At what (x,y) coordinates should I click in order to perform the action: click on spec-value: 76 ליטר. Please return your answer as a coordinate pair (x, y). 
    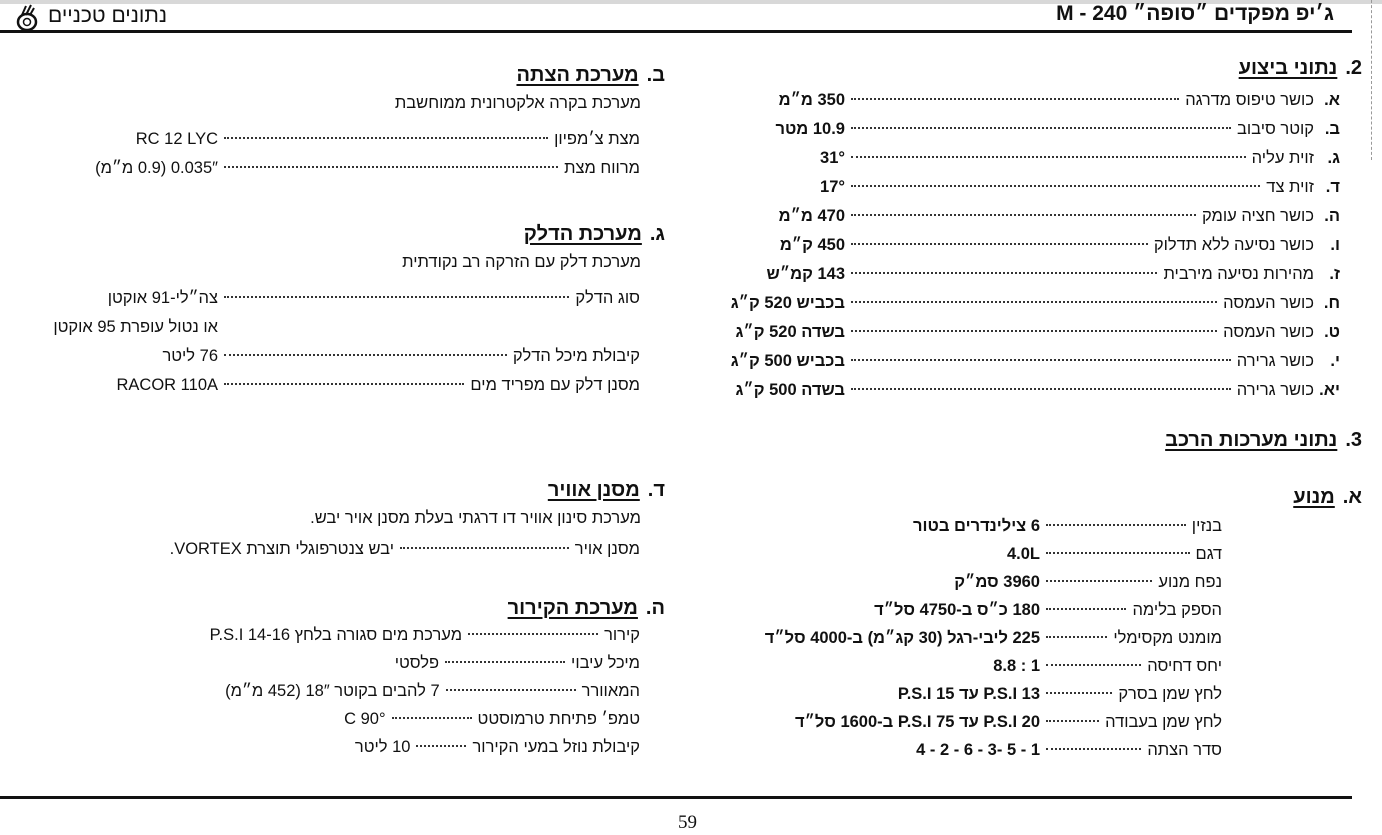
    Looking at the image, I should click on (190, 356).